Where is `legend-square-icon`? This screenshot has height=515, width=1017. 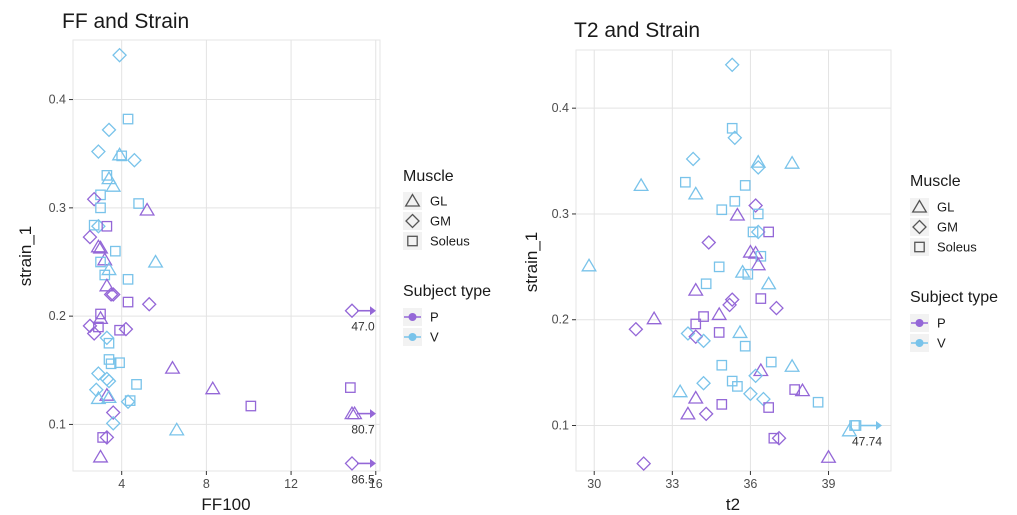
legend-square-icon is located at coordinates (919, 247).